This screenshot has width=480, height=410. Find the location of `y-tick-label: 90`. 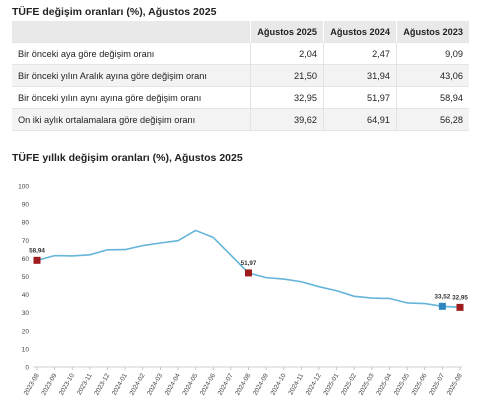

y-tick-label: 90 is located at coordinates (26, 205).